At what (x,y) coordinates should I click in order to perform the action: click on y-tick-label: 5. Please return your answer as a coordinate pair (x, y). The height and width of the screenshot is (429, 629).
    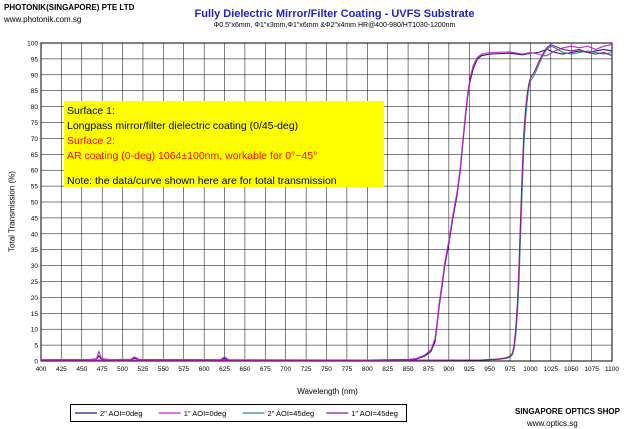
    Looking at the image, I should click on (36, 346).